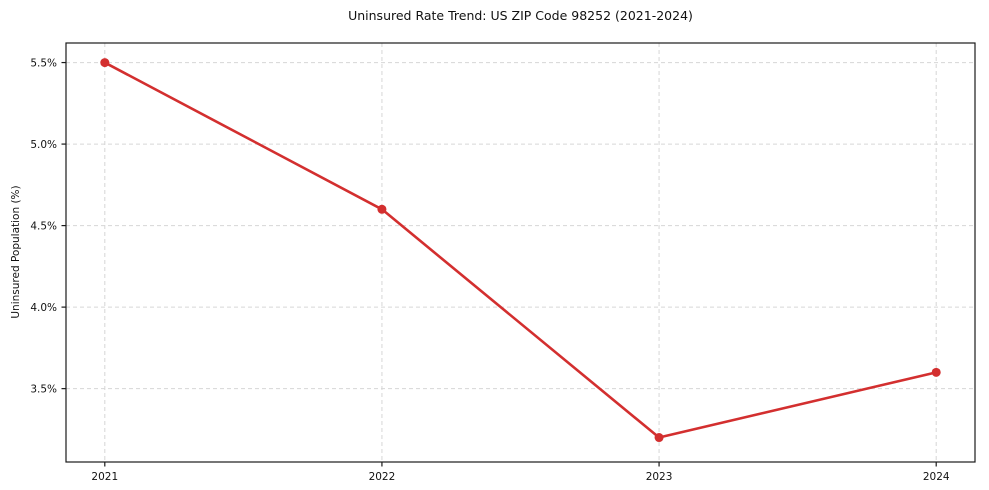  I want to click on x-tick-label: 2024, so click(936, 477).